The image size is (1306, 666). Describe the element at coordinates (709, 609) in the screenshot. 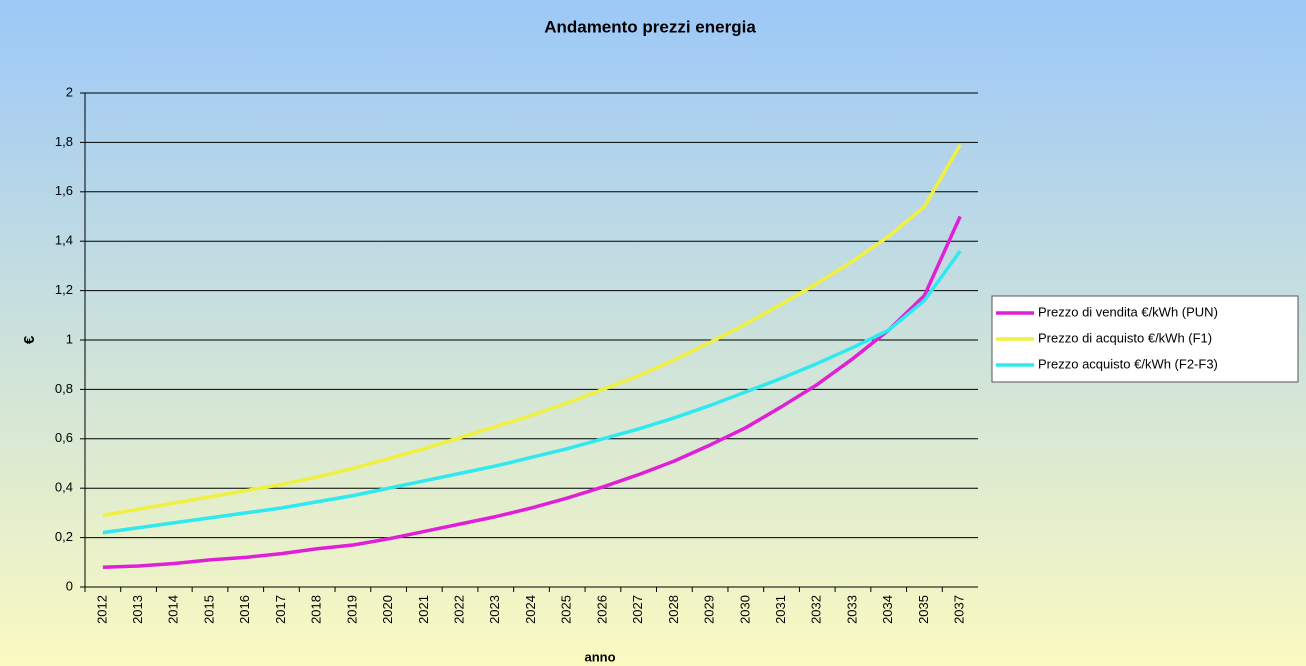

I see `x-tick-label: 2029` at that location.